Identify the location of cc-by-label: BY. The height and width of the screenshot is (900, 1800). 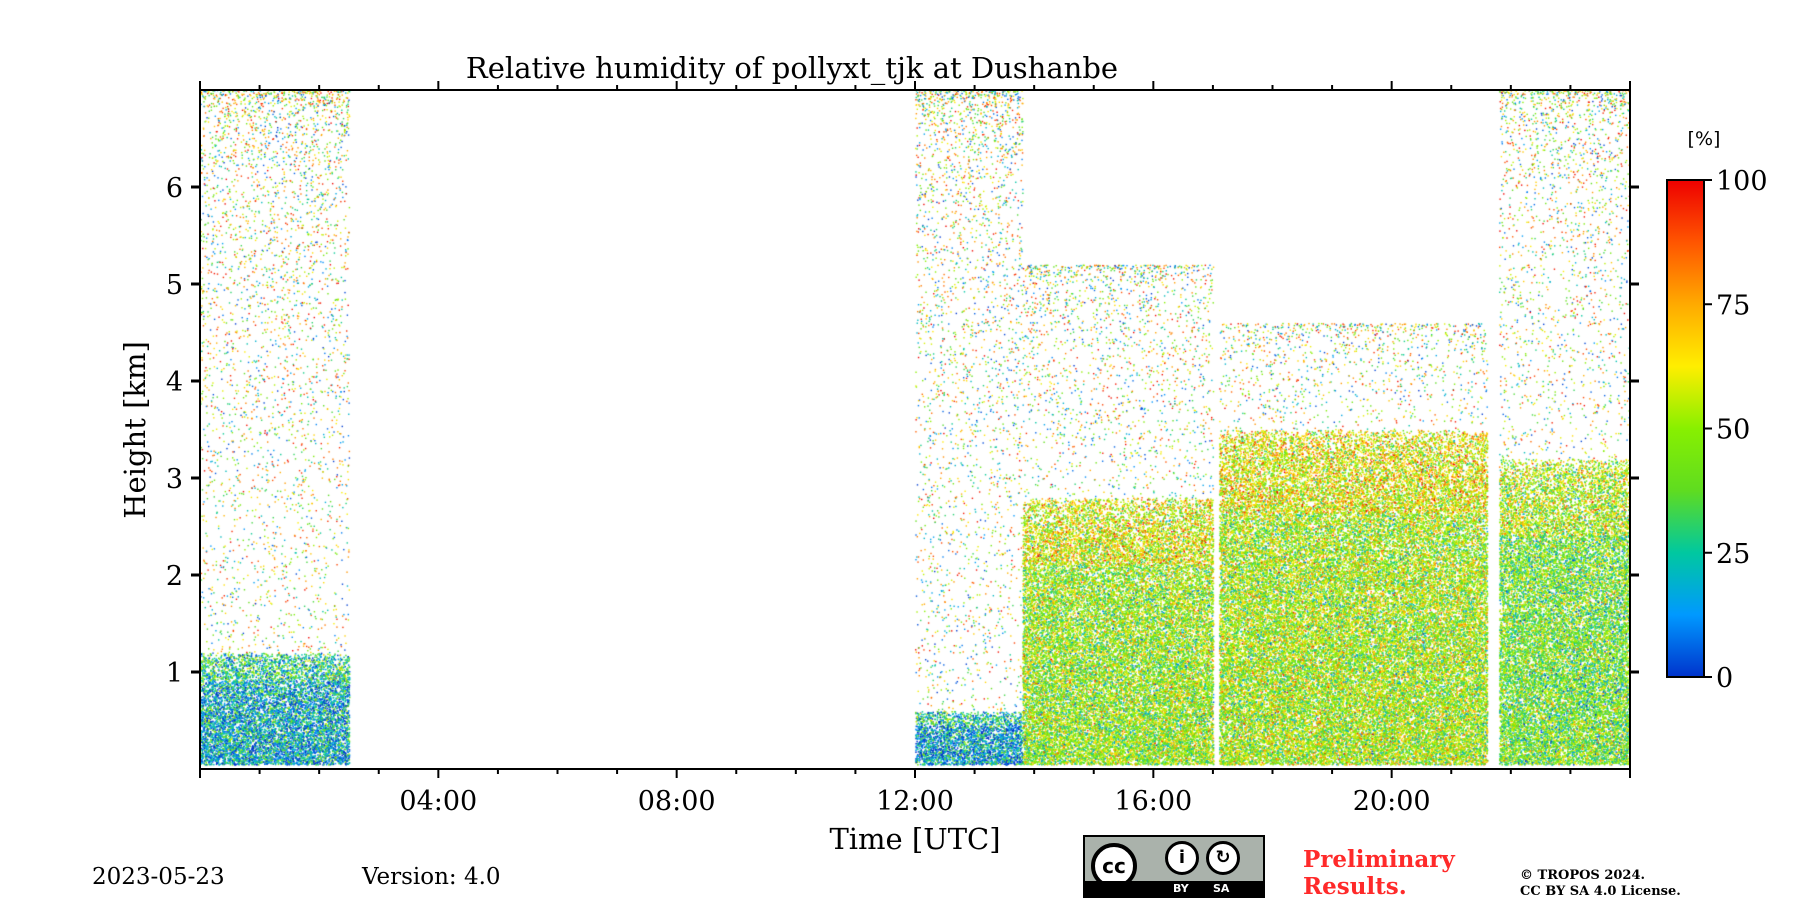
(1181, 888).